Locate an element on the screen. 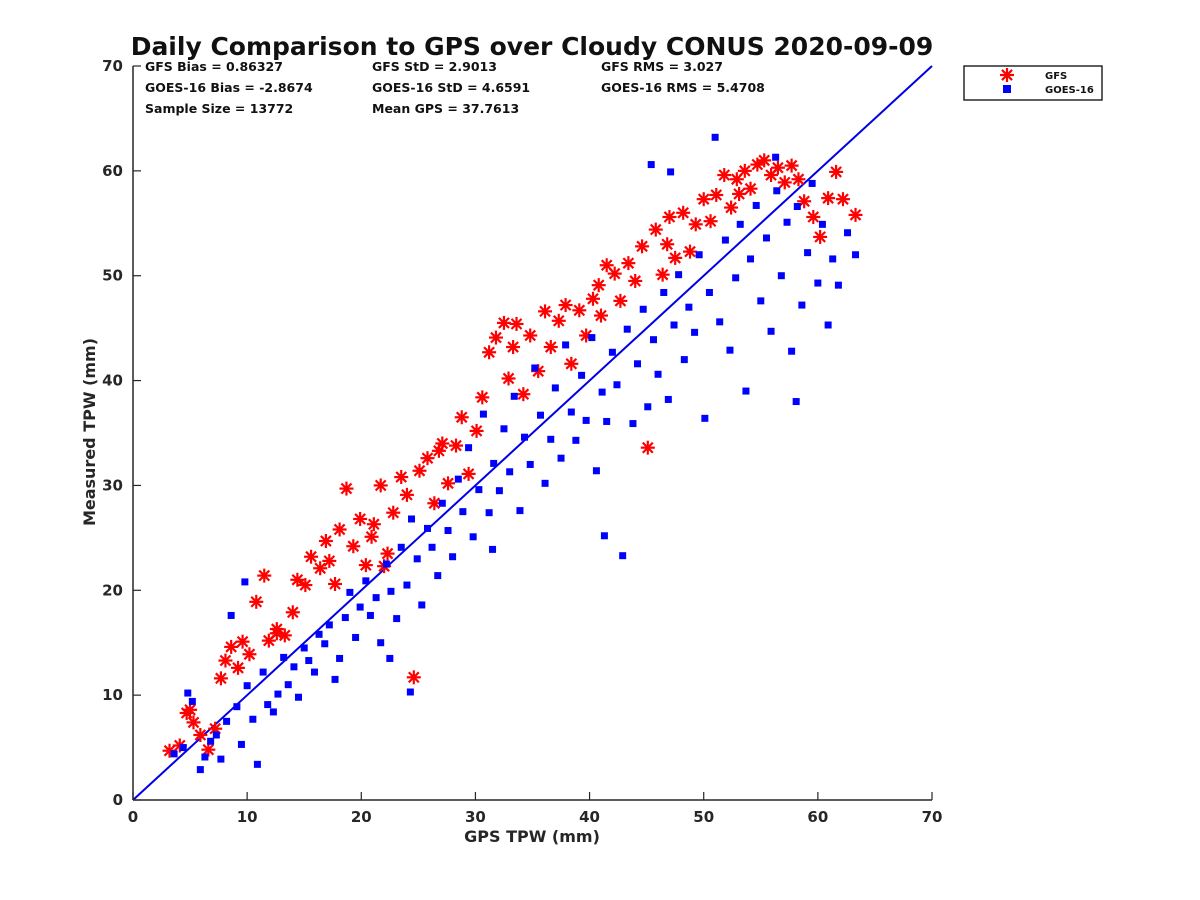 This screenshot has width=1200, height=900. stat-mean-gps: Mean GPS = 37.7613 is located at coordinates (445, 108).